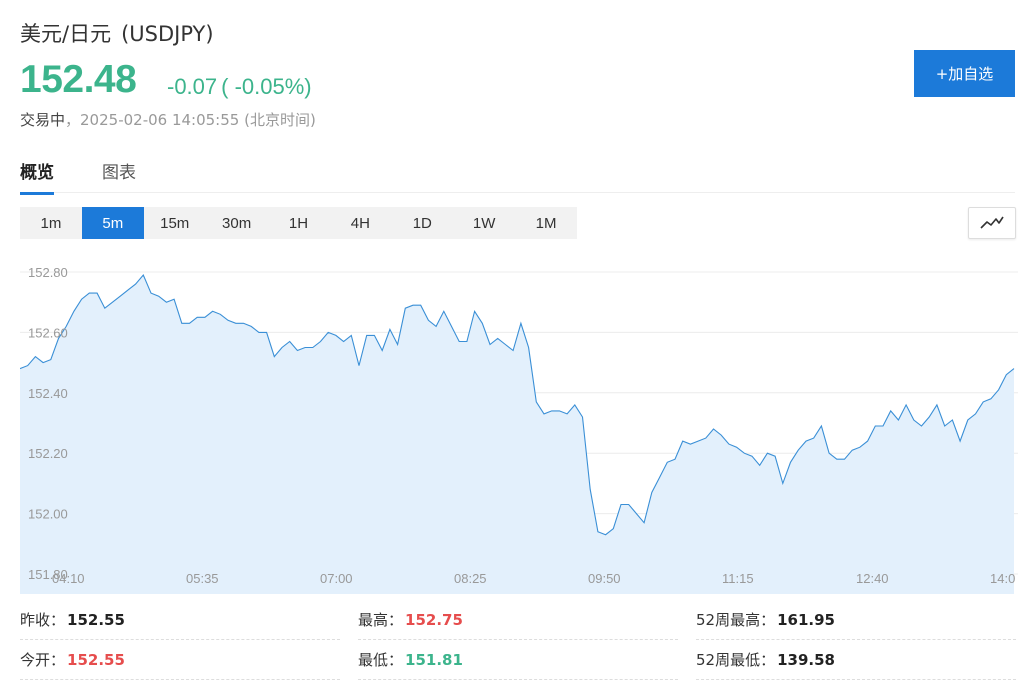  Describe the element at coordinates (48, 514) in the screenshot. I see `y-tick-label: 152.00` at that location.